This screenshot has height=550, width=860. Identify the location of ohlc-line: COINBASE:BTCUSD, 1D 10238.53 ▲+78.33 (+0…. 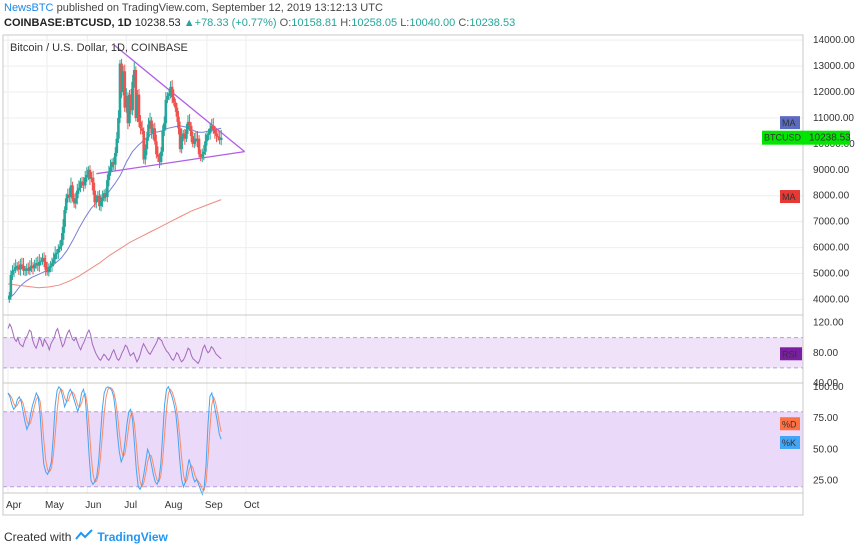
(259, 23).